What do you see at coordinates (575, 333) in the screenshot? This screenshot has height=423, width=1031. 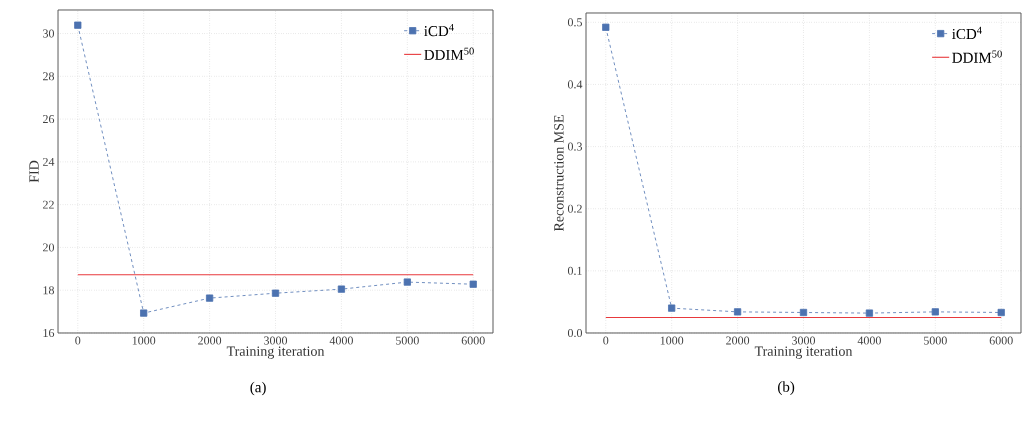 I see `y-tick-label: 0.0` at bounding box center [575, 333].